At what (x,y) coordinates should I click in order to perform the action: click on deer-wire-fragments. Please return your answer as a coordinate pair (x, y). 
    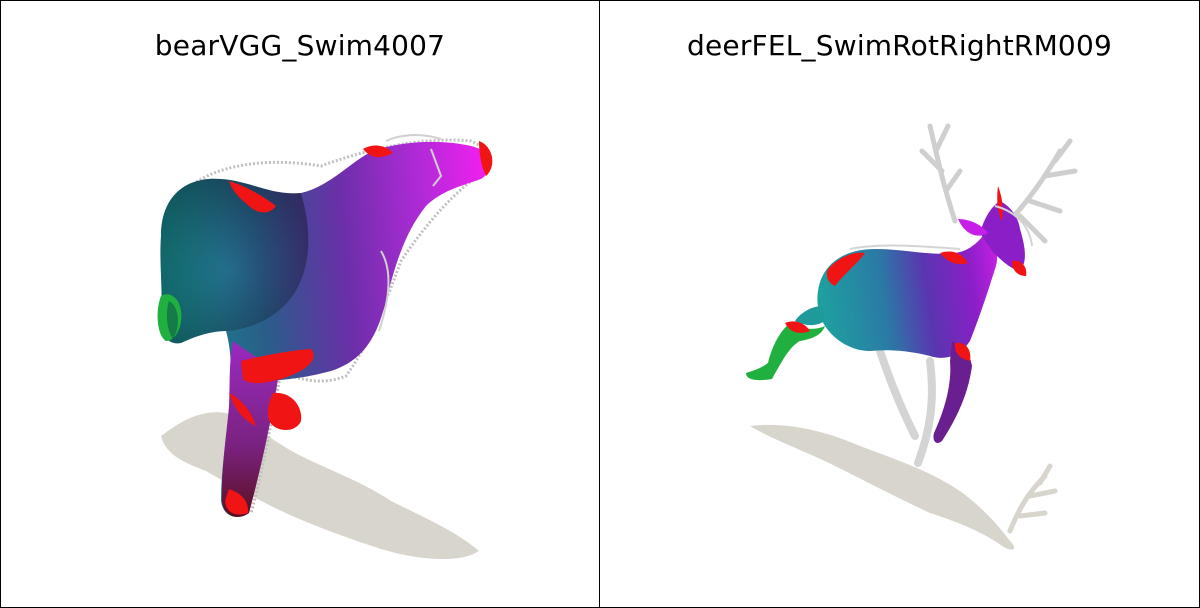
    Looking at the image, I should click on (941, 227).